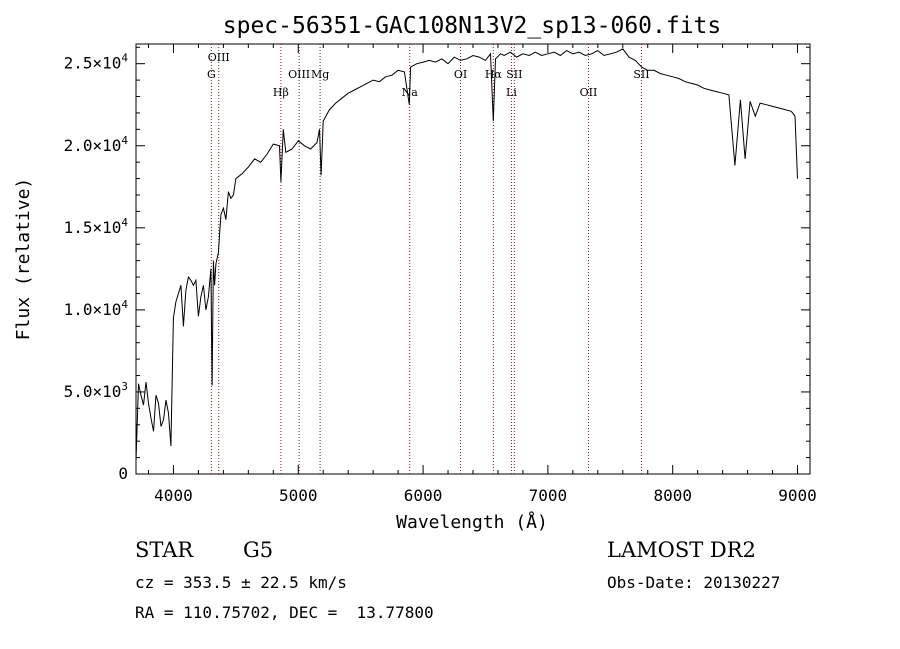 The height and width of the screenshot is (649, 900). What do you see at coordinates (281, 92) in the screenshot?
I see `line-label-2: Hβ` at bounding box center [281, 92].